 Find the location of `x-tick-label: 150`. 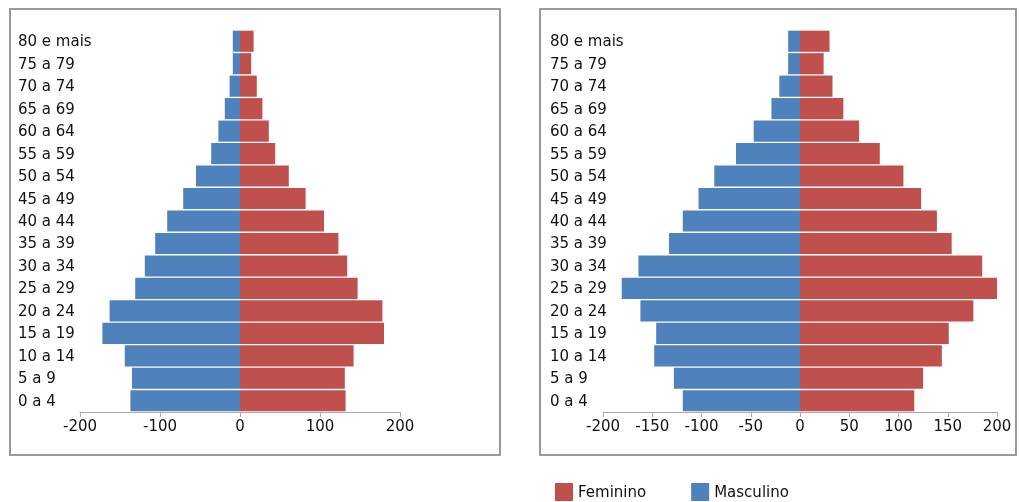

x-tick-label: 150 is located at coordinates (948, 425).